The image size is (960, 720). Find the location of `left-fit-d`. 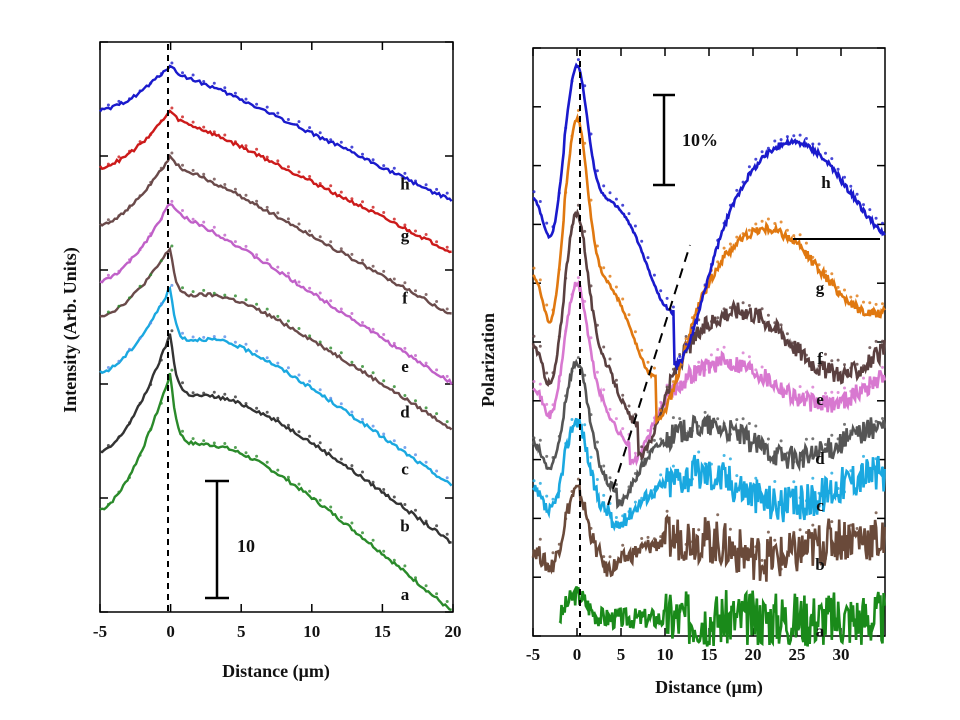

left-fit-d is located at coordinates (277, 334).